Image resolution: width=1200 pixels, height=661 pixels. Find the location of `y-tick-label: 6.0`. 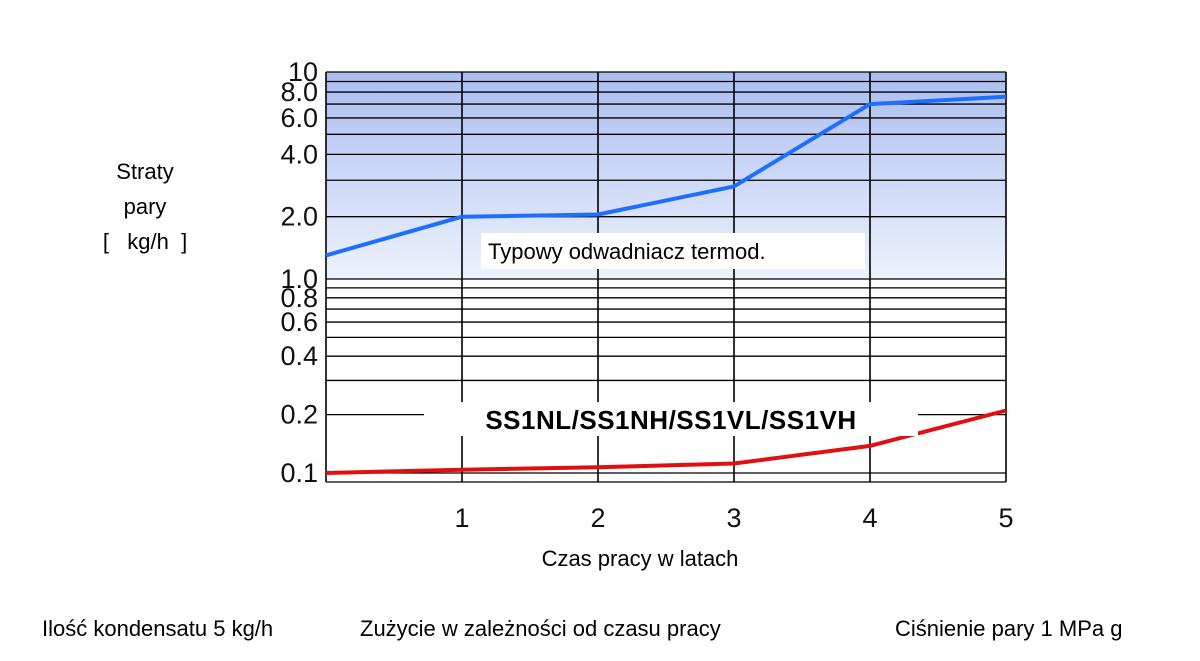

y-tick-label: 6.0 is located at coordinates (299, 118).